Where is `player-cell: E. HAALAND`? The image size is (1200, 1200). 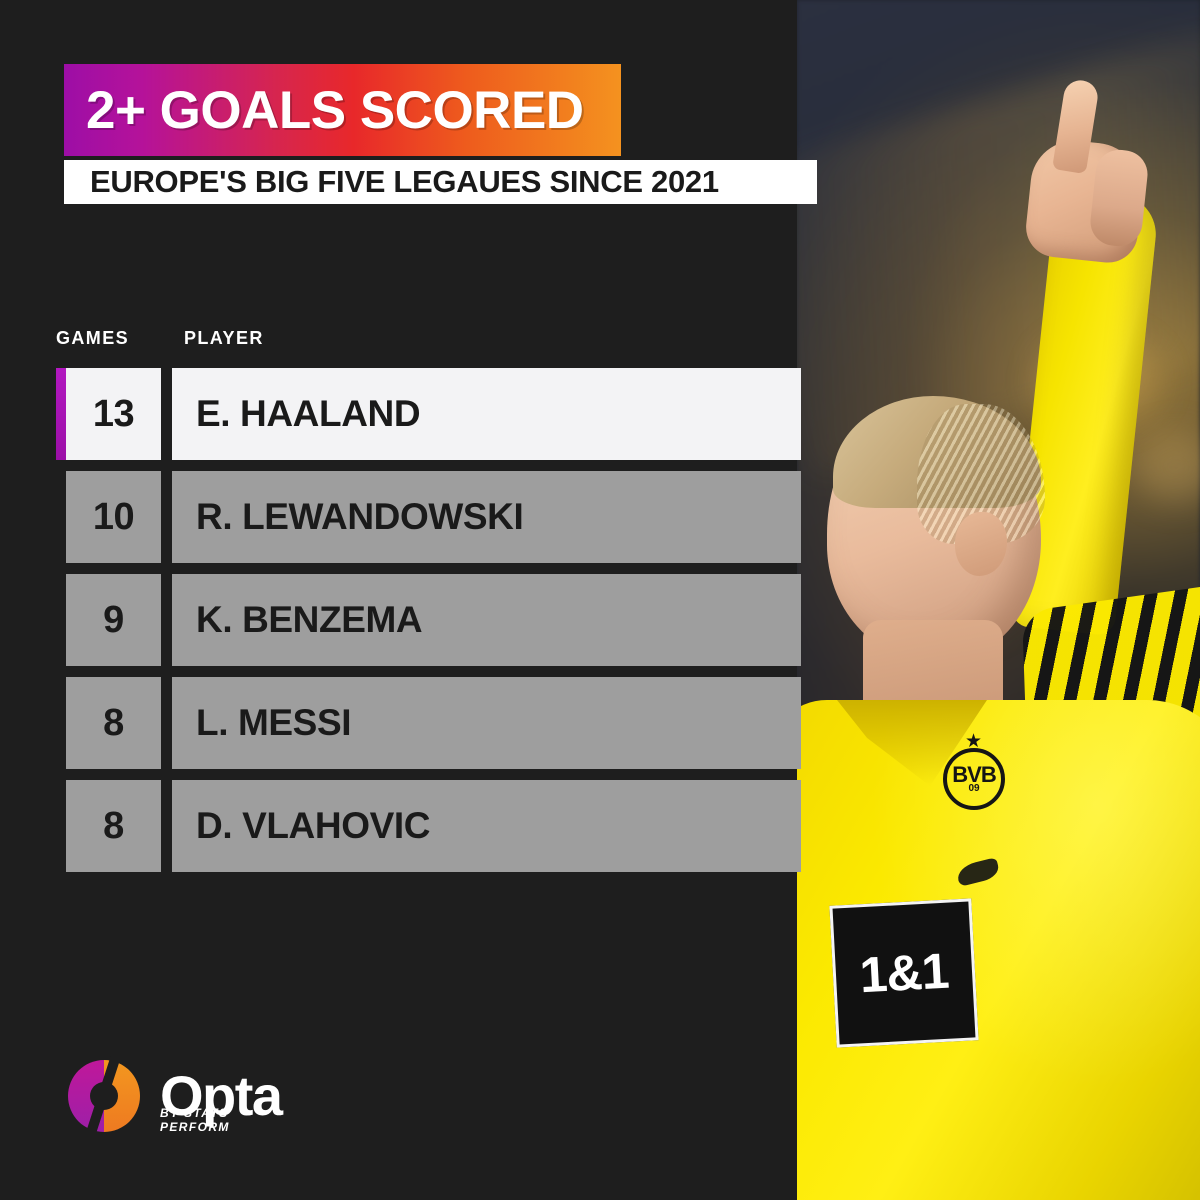
player-cell: E. HAALAND is located at coordinates (486, 414).